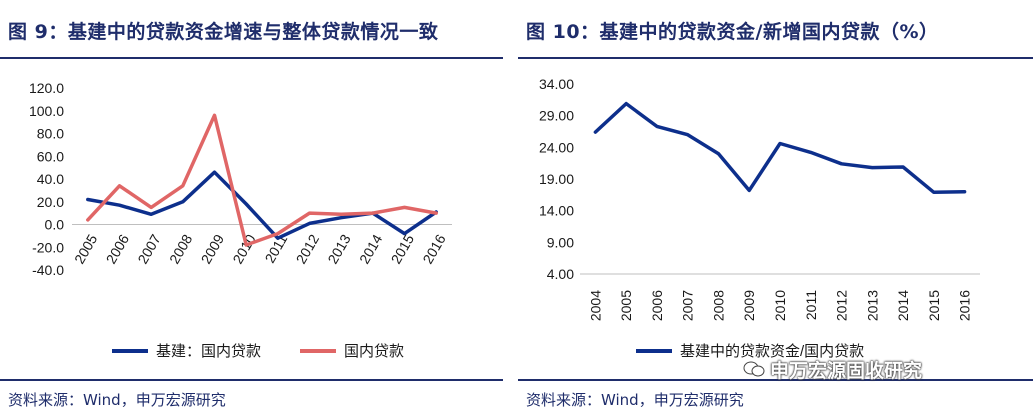 The image size is (1033, 414). I want to click on y-tick-label: -20.0, so click(48, 247).